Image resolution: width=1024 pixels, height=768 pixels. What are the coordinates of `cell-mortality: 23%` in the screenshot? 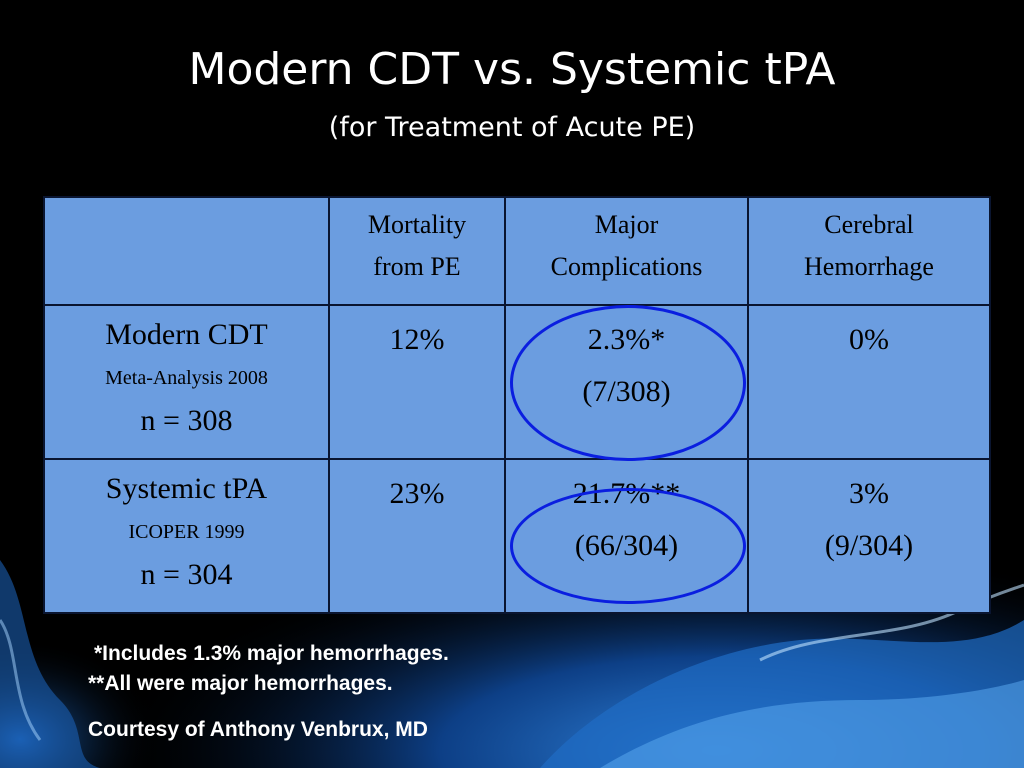 It's located at (417, 536).